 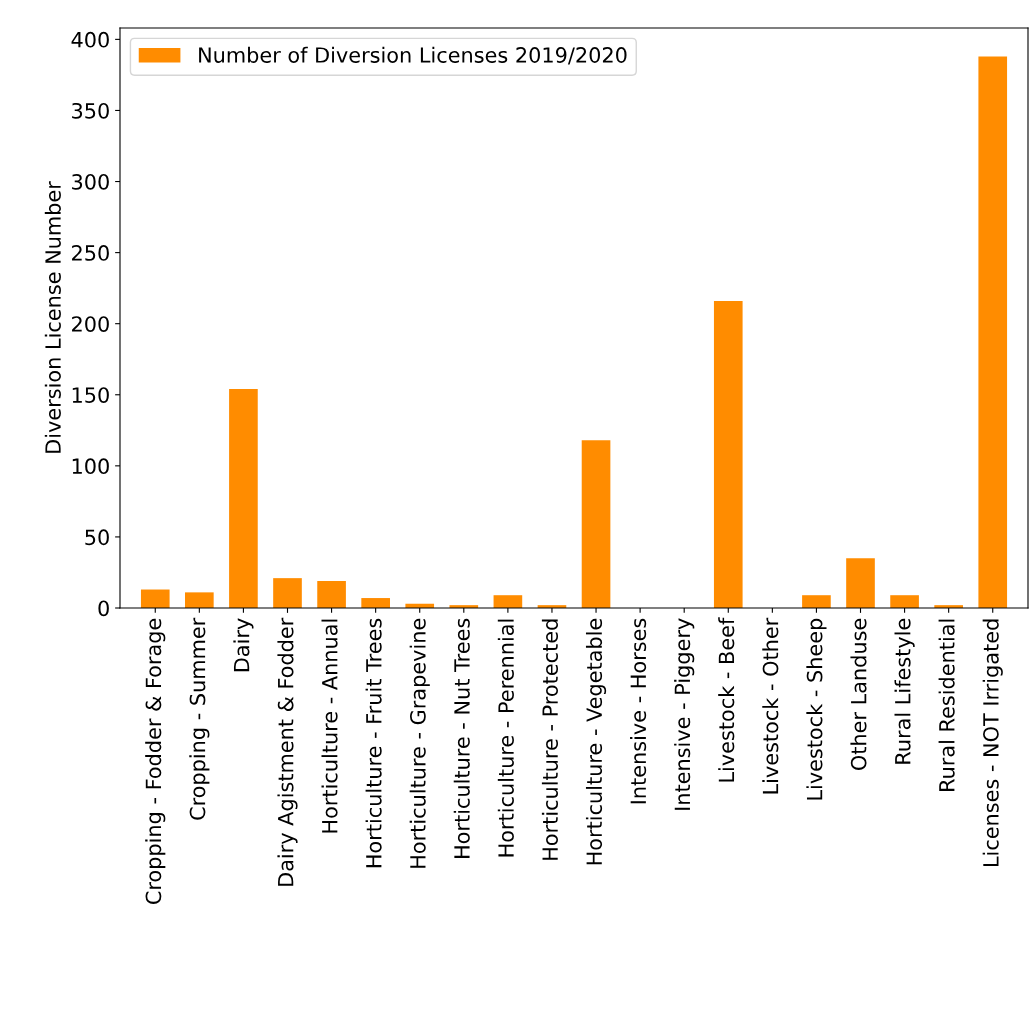 What do you see at coordinates (992, 743) in the screenshot?
I see `x-tick-label: Licenses - NOT Irrigated` at bounding box center [992, 743].